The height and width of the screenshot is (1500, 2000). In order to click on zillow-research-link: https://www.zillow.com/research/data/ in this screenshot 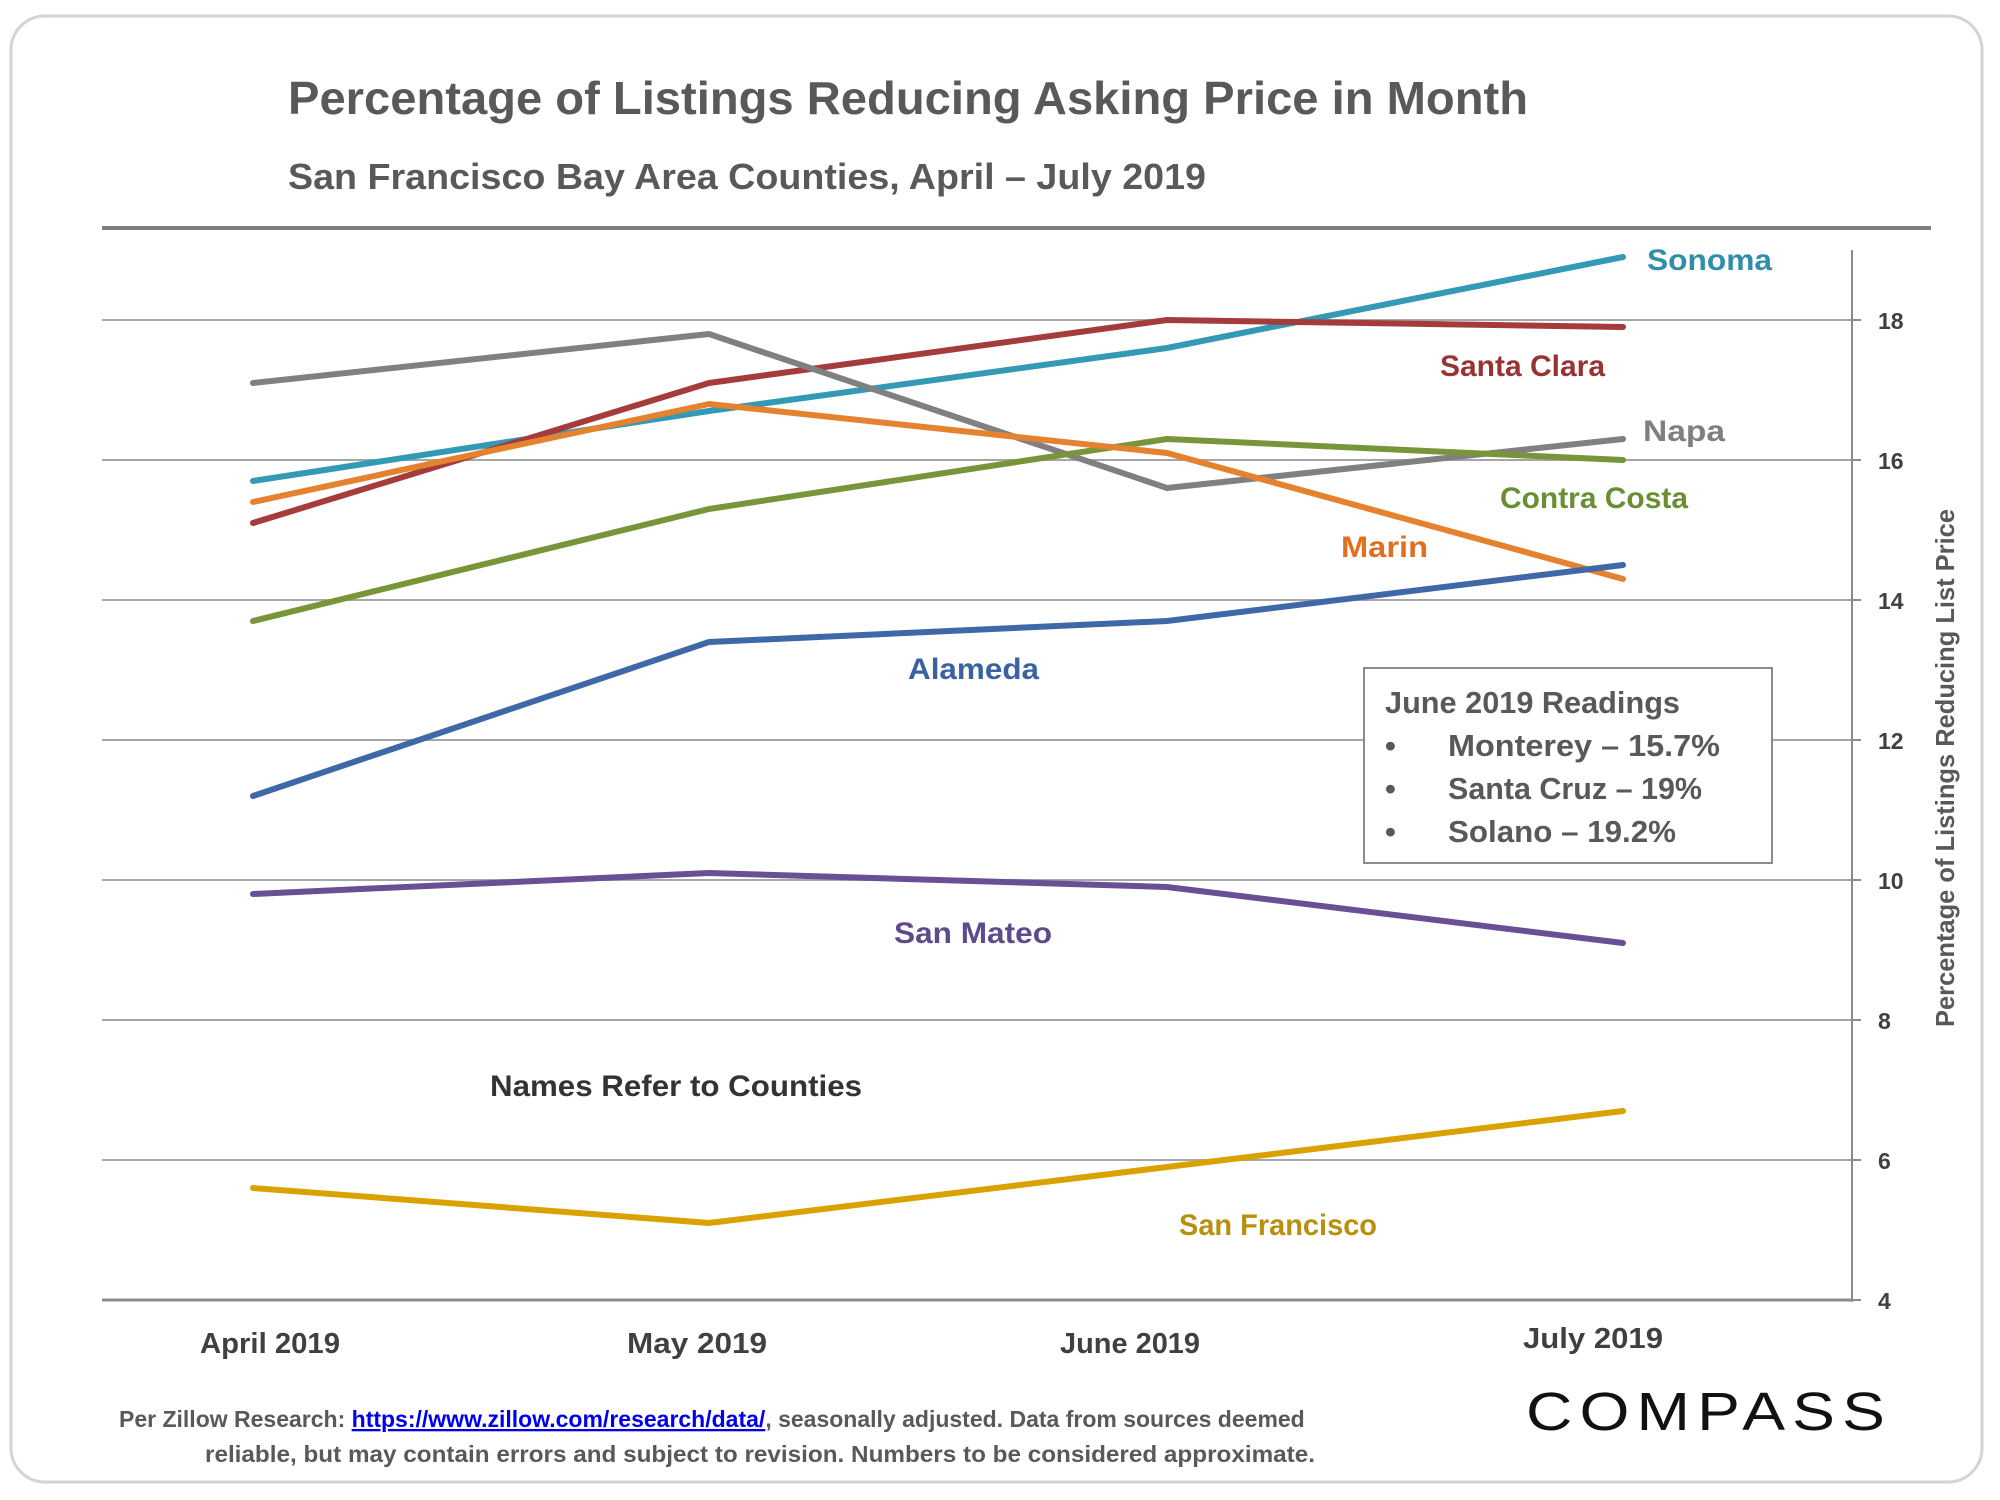, I will do `click(559, 1419)`.